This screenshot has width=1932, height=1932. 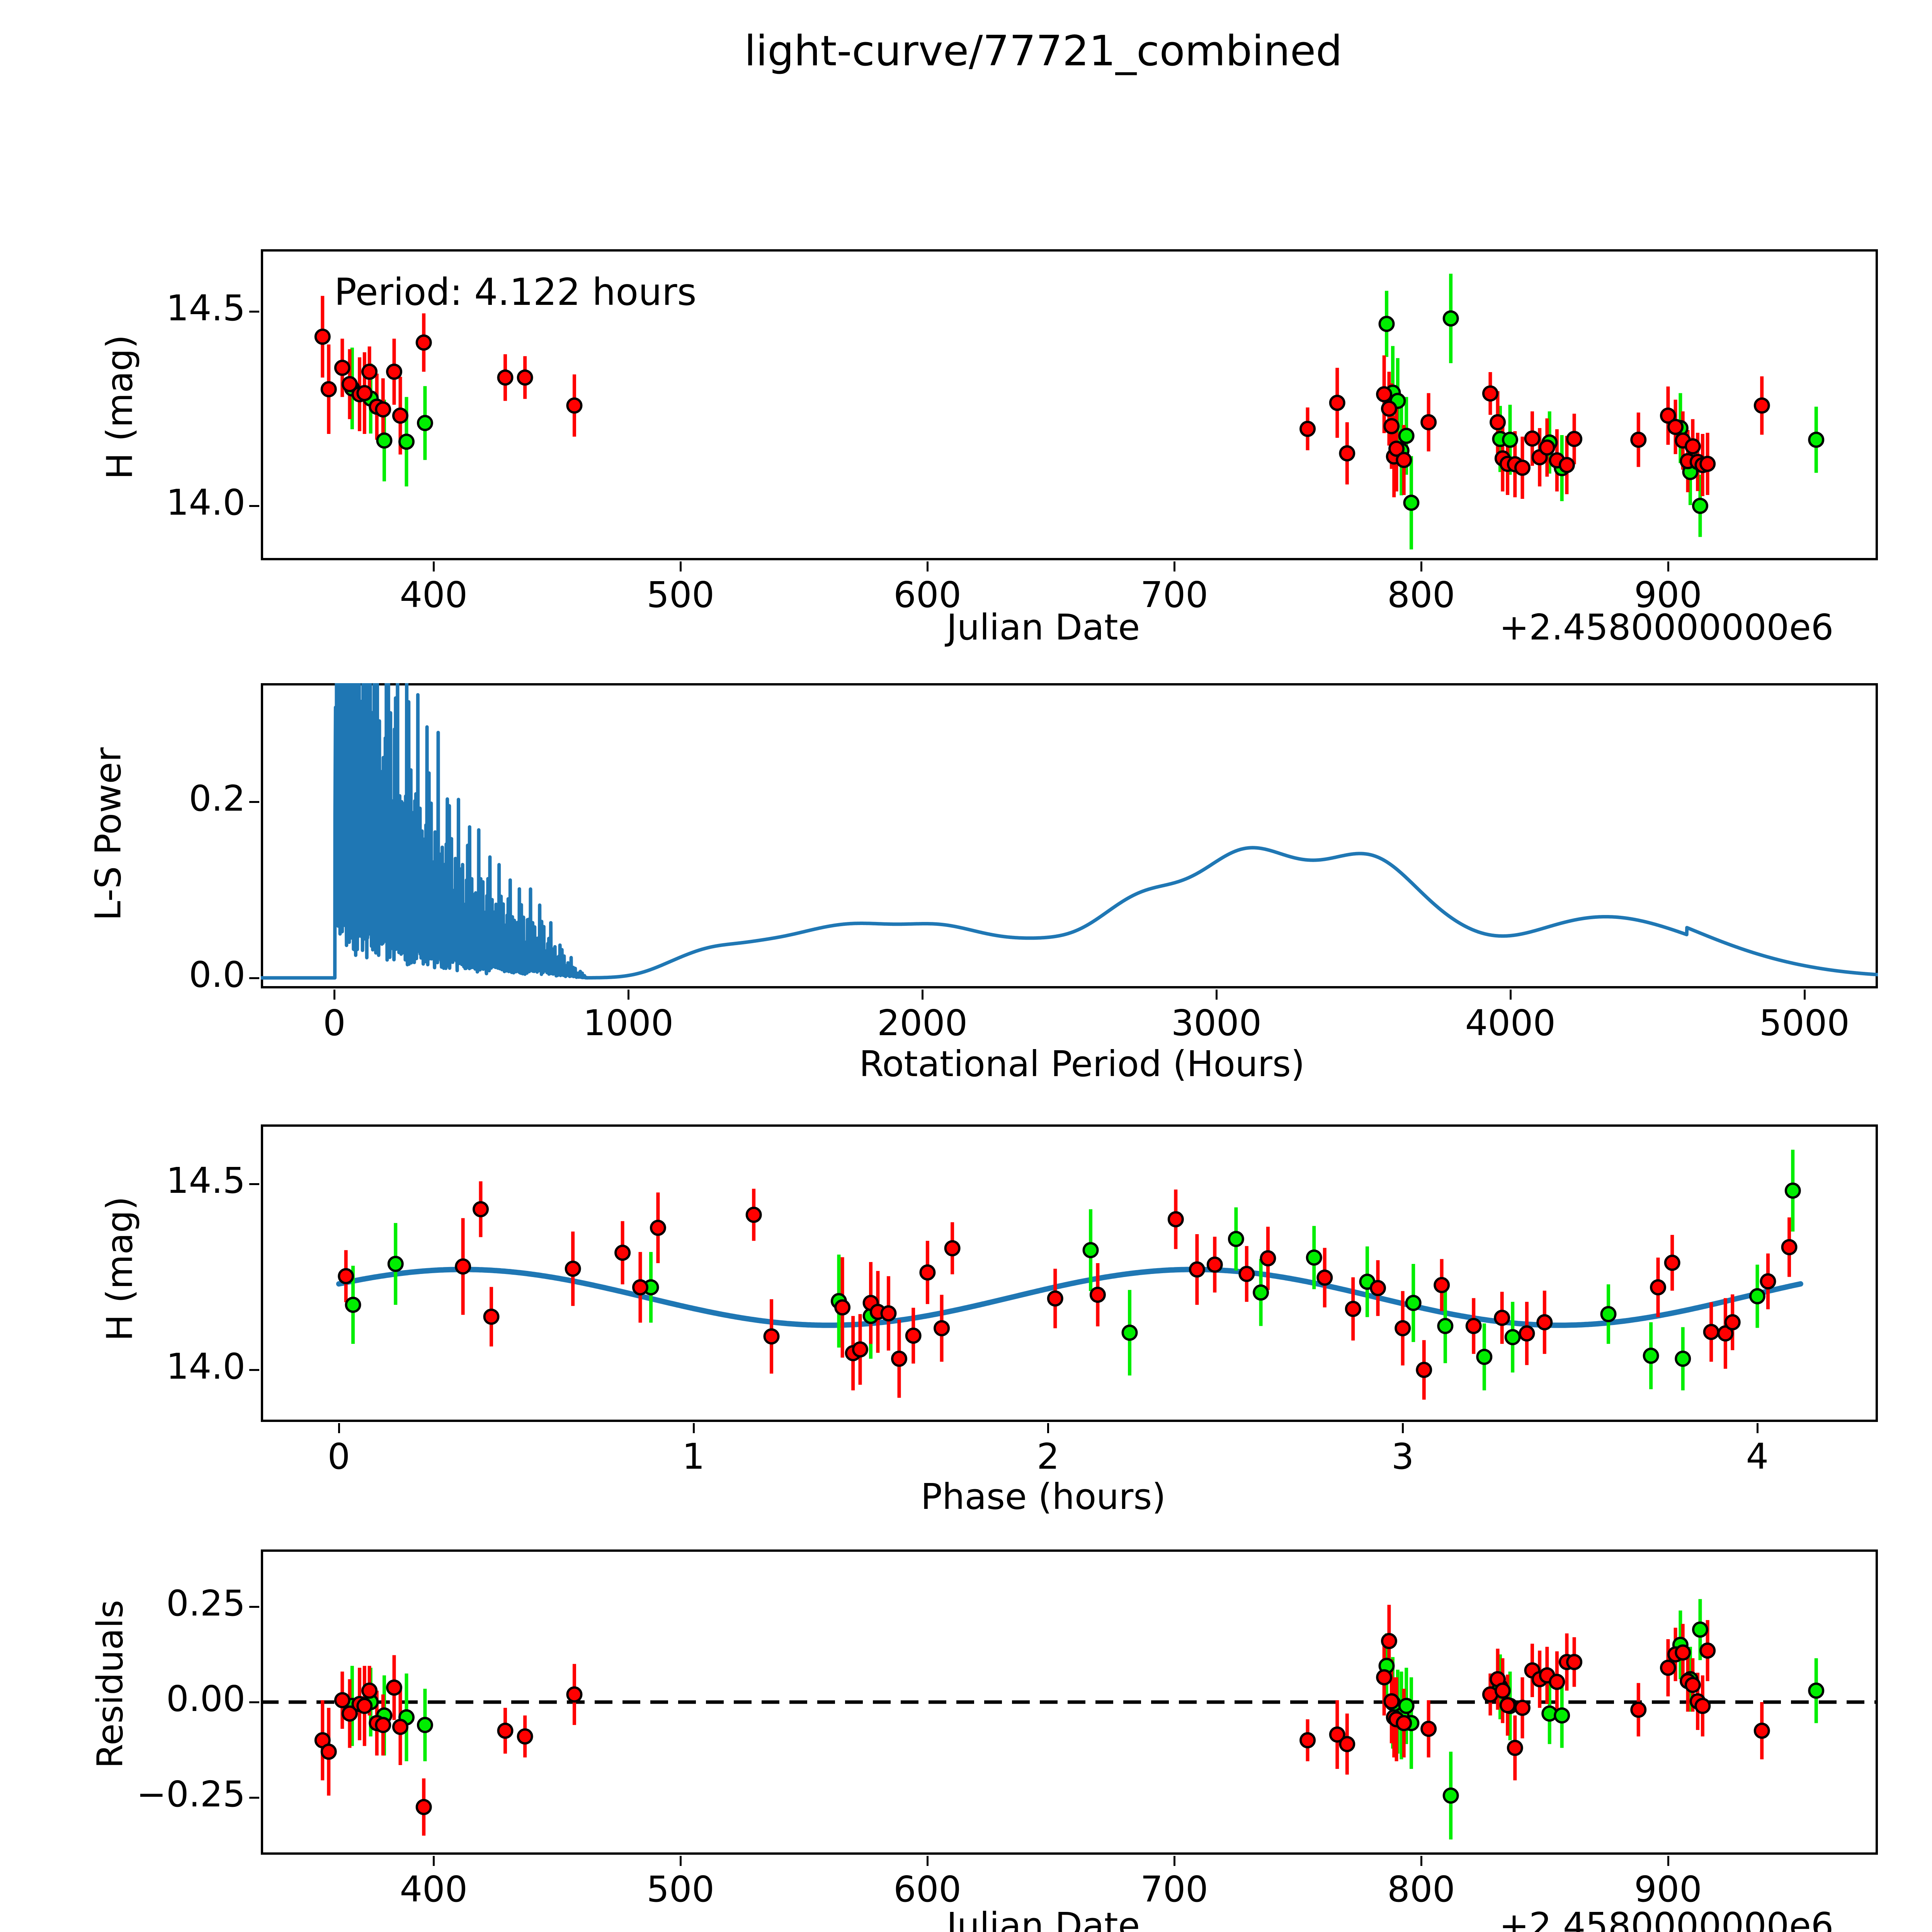 What do you see at coordinates (680, 595) in the screenshot?
I see `xtick-label: 500` at bounding box center [680, 595].